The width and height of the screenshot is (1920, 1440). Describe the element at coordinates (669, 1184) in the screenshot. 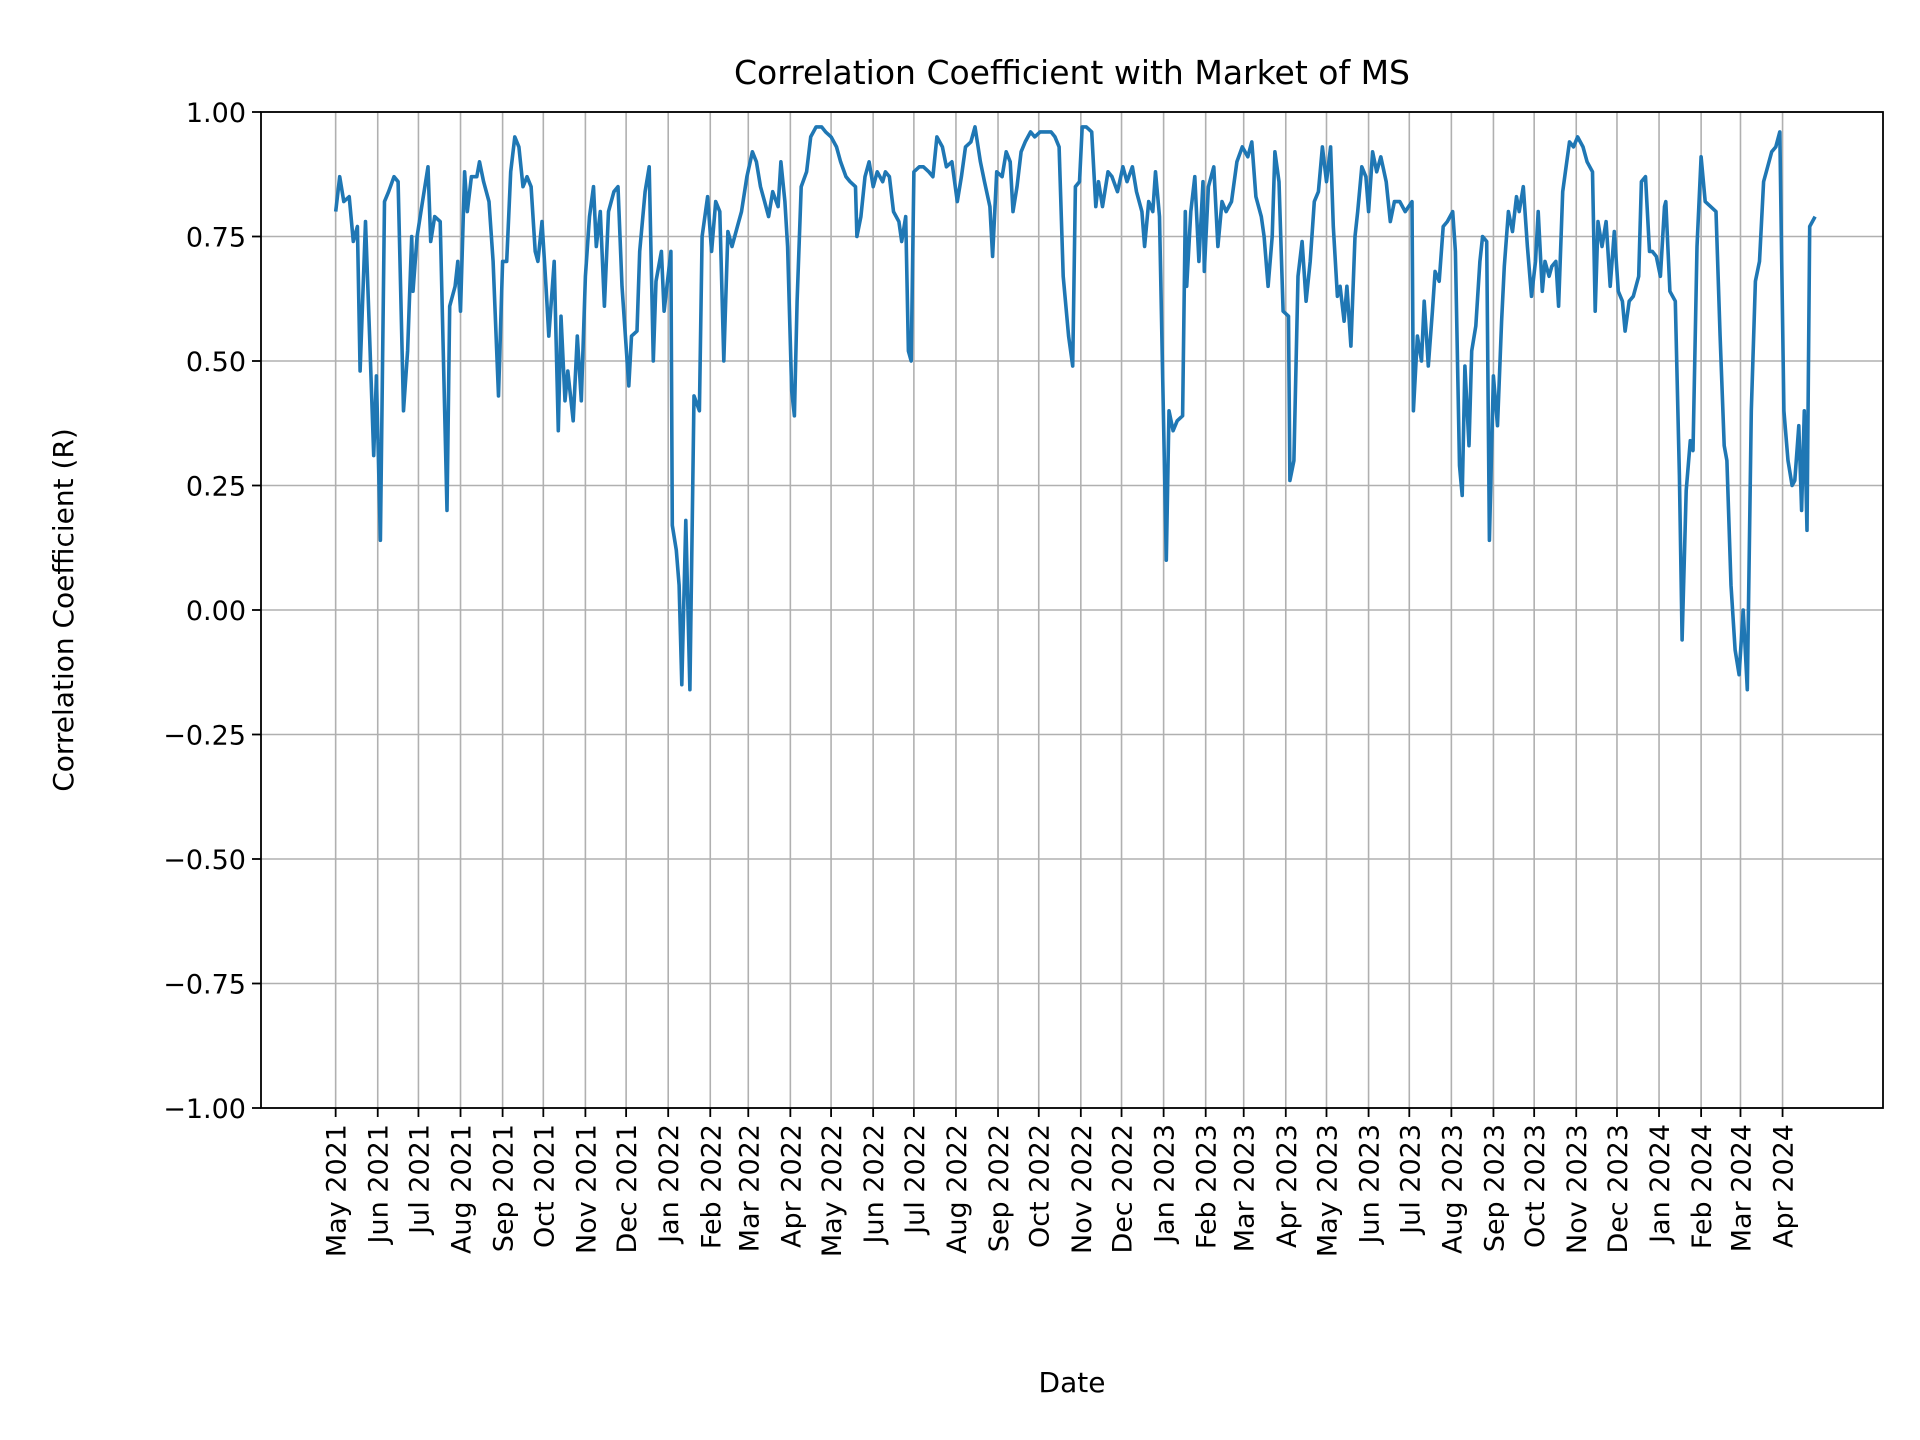

I see `x-tick-label: Jan 2022` at that location.